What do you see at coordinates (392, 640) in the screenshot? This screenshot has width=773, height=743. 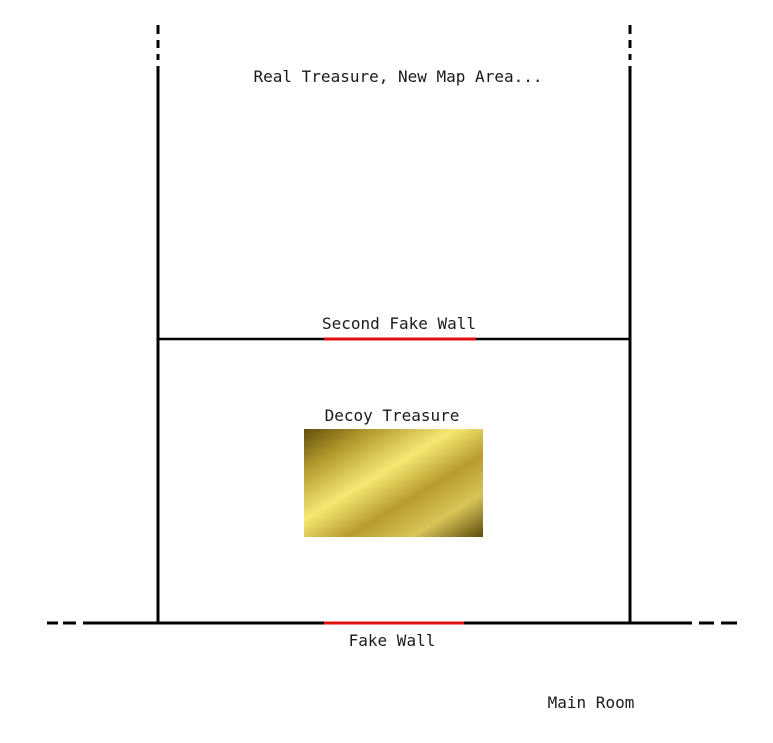 I see `fake-wall-label: Fake Wall` at bounding box center [392, 640].